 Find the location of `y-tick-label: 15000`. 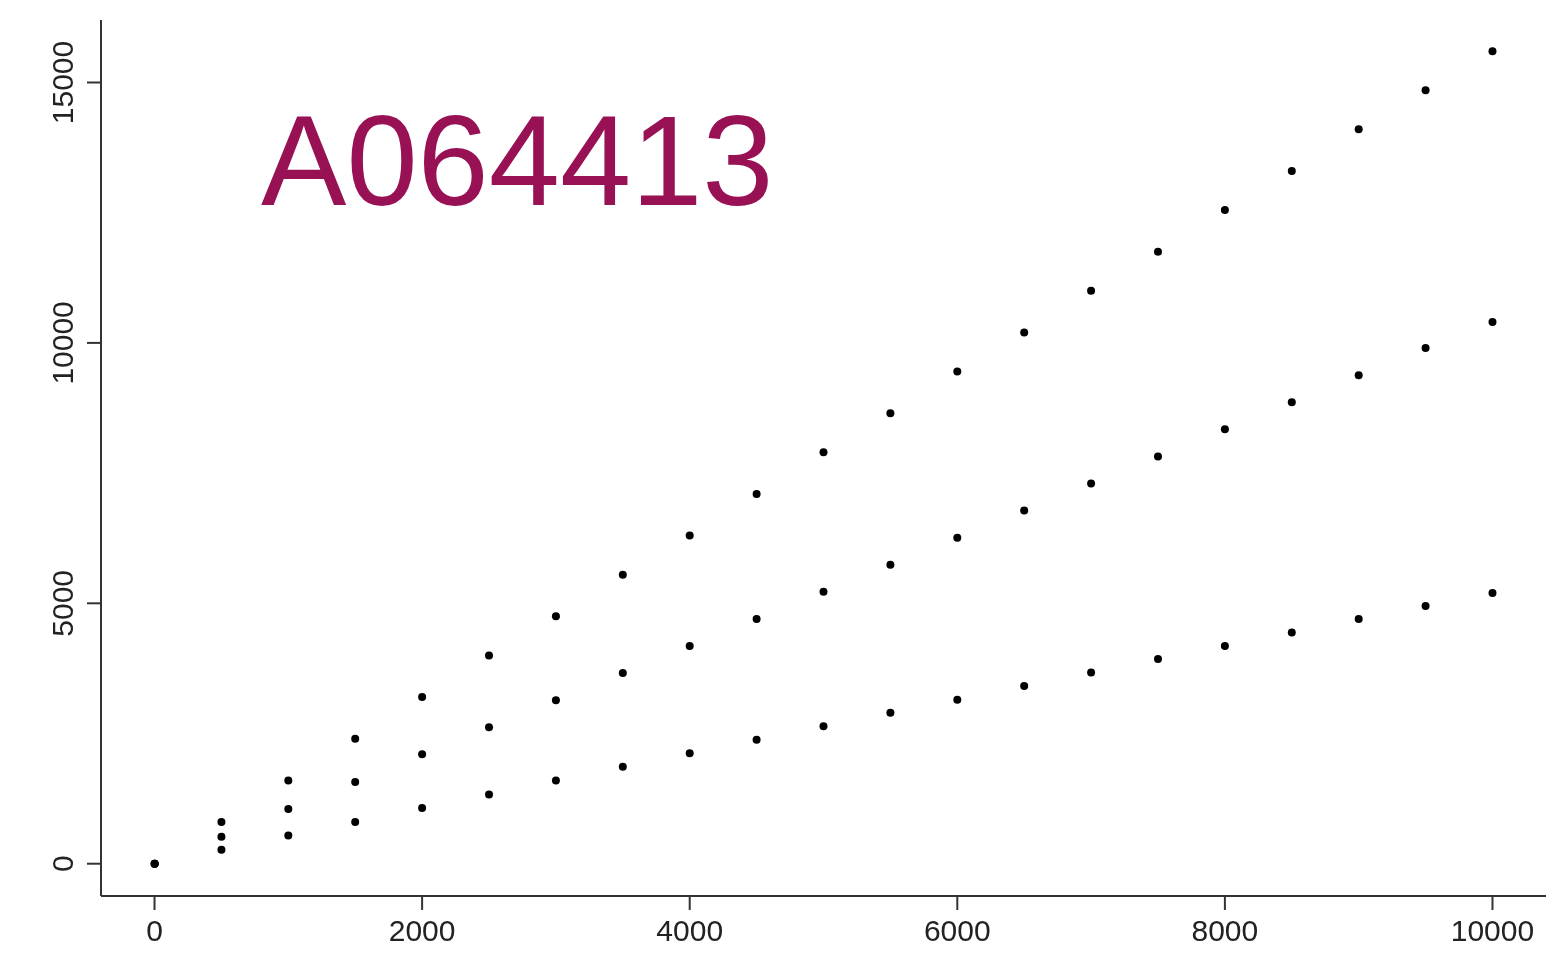

y-tick-label: 15000 is located at coordinates (62, 82).